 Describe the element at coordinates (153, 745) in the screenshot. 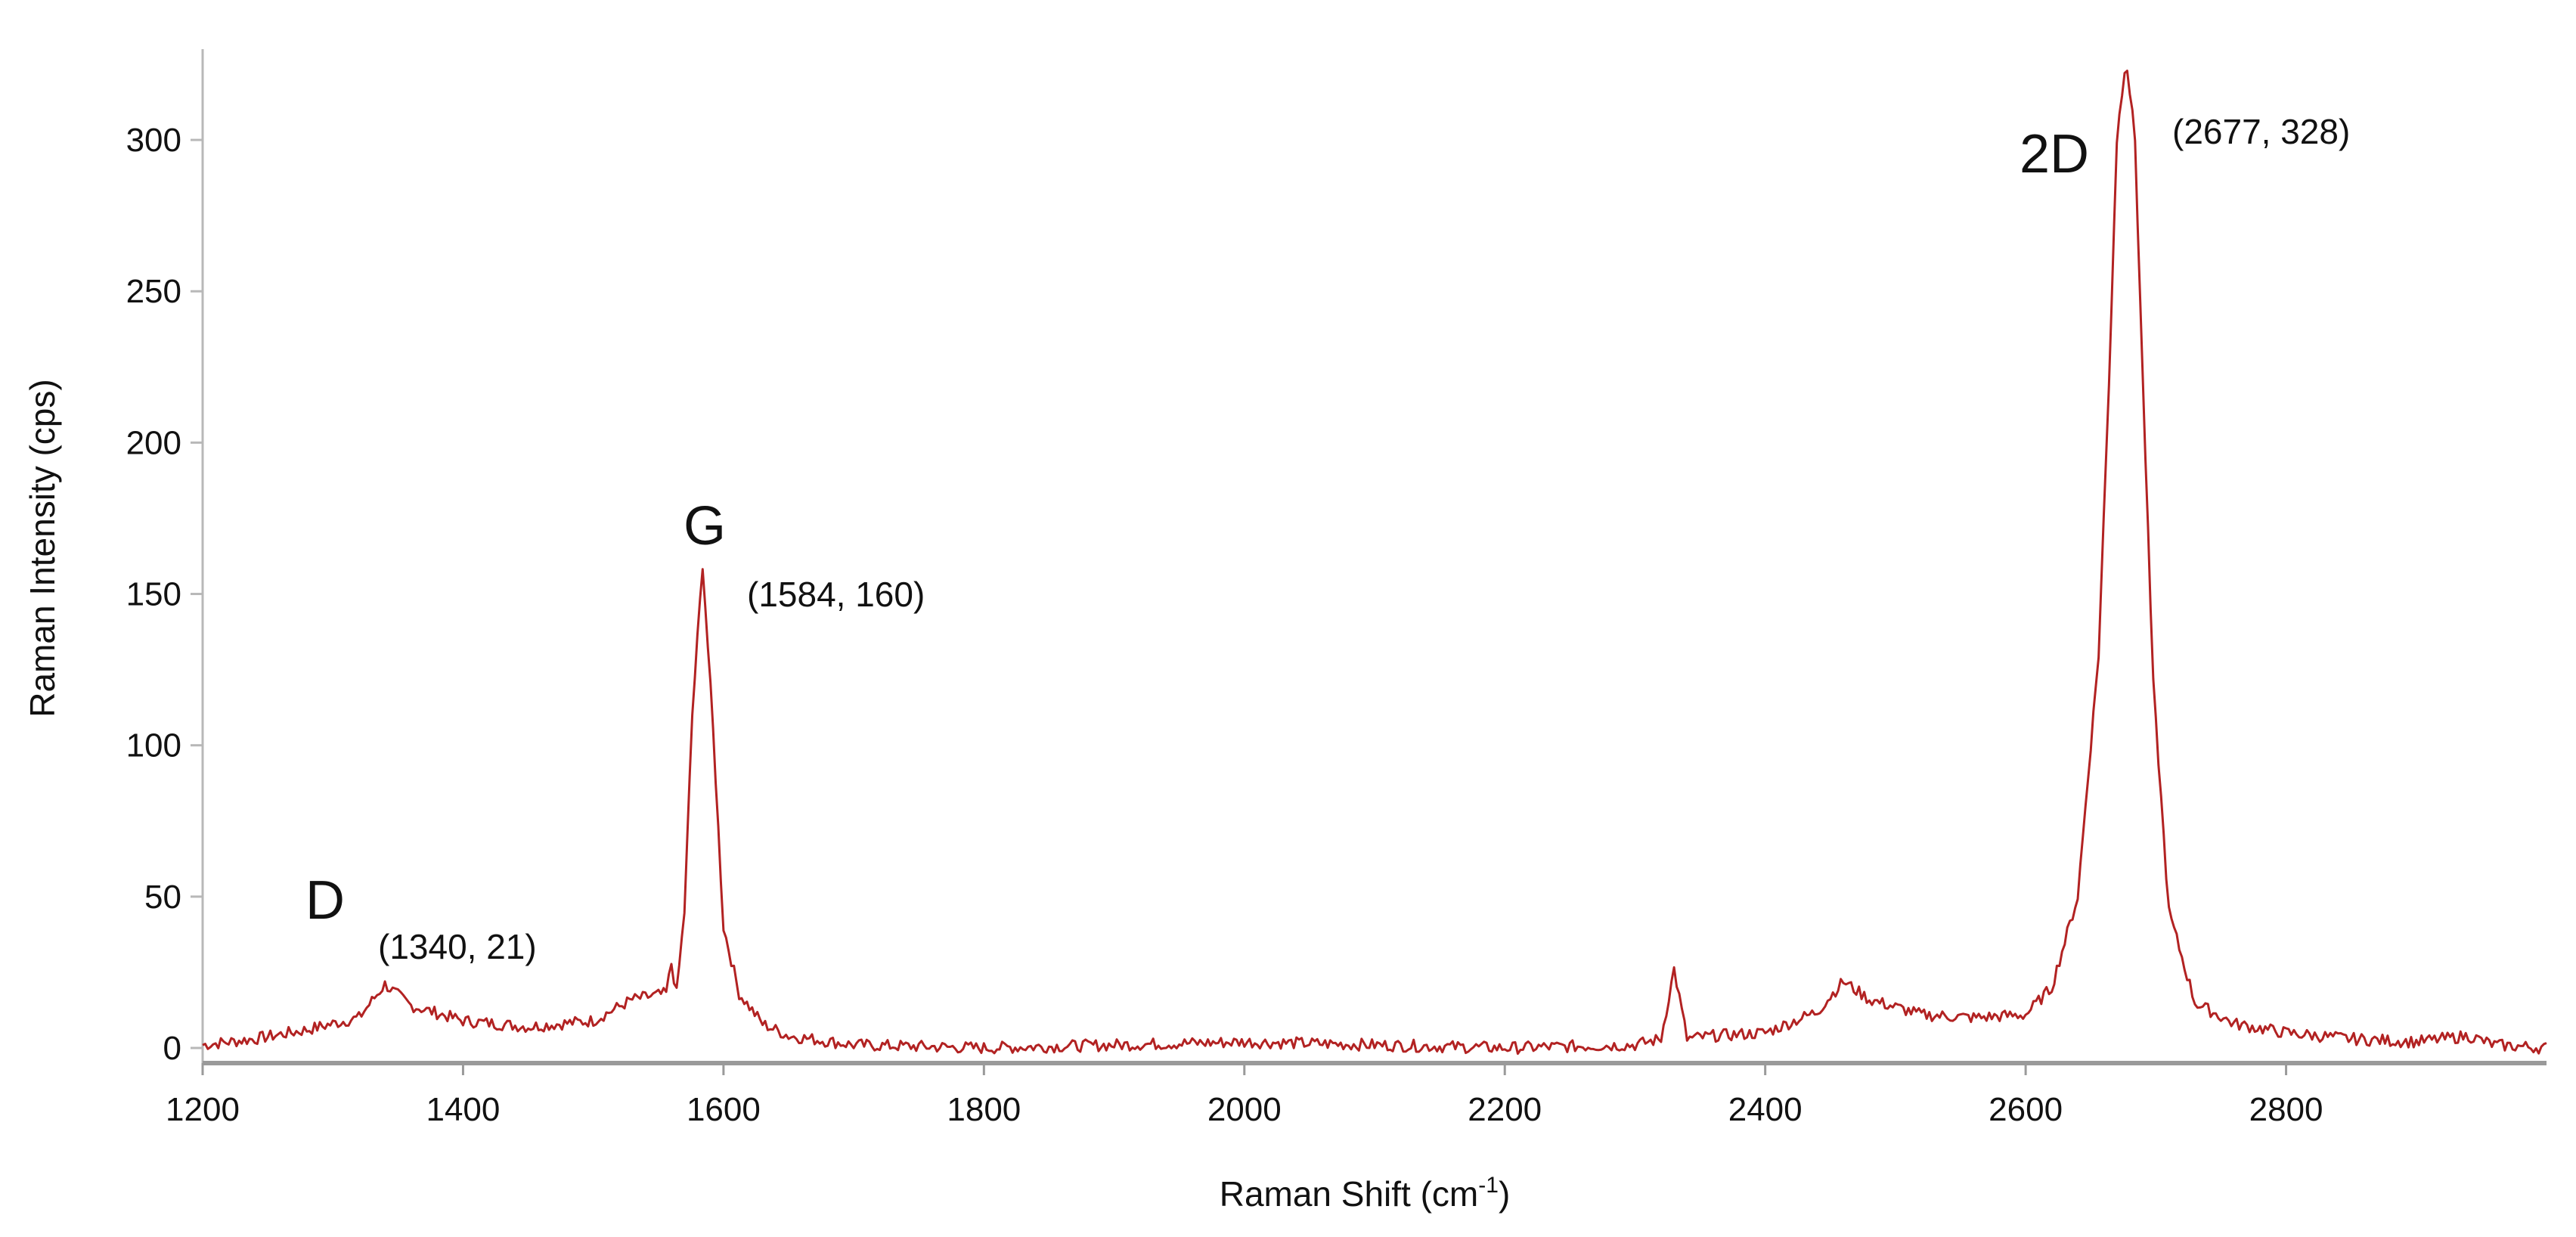

I see `y-tick-label: 100` at that location.